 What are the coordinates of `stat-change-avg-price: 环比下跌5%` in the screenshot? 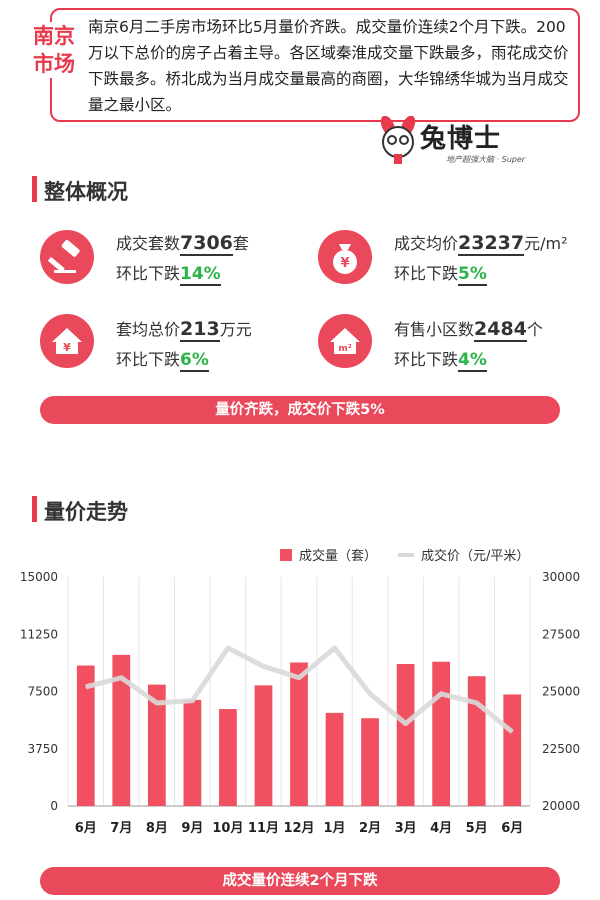 It's located at (440, 273).